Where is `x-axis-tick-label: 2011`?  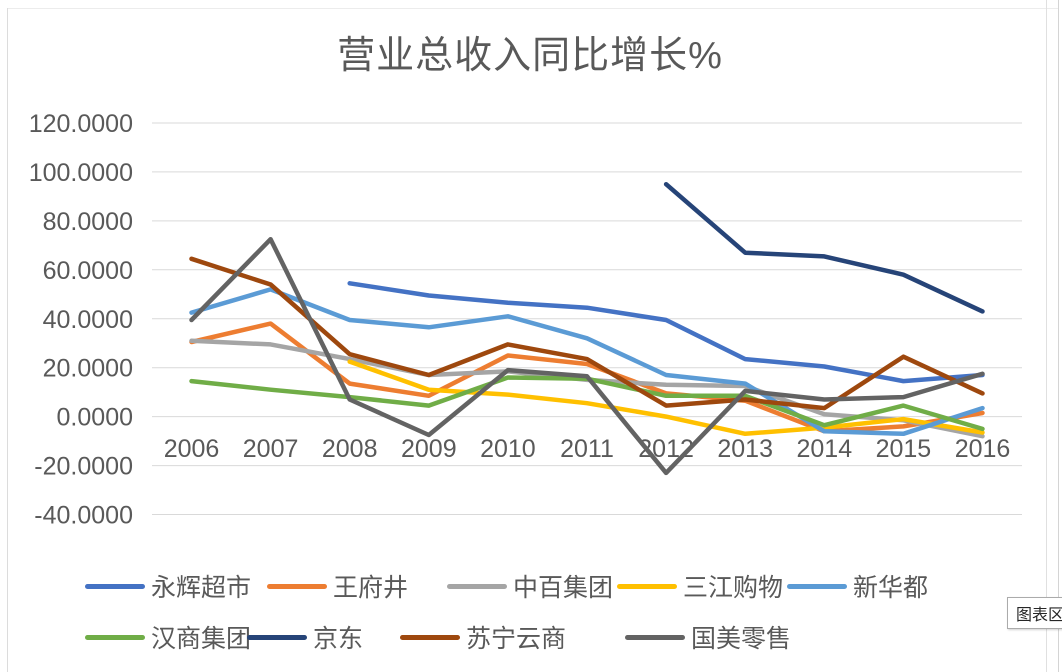
x-axis-tick-label: 2011 is located at coordinates (587, 449).